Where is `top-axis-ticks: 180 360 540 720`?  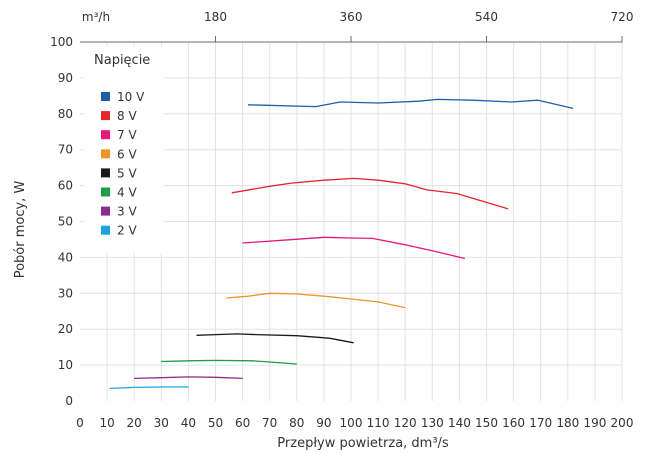
top-axis-ticks: 180 360 540 720 is located at coordinates (418, 26).